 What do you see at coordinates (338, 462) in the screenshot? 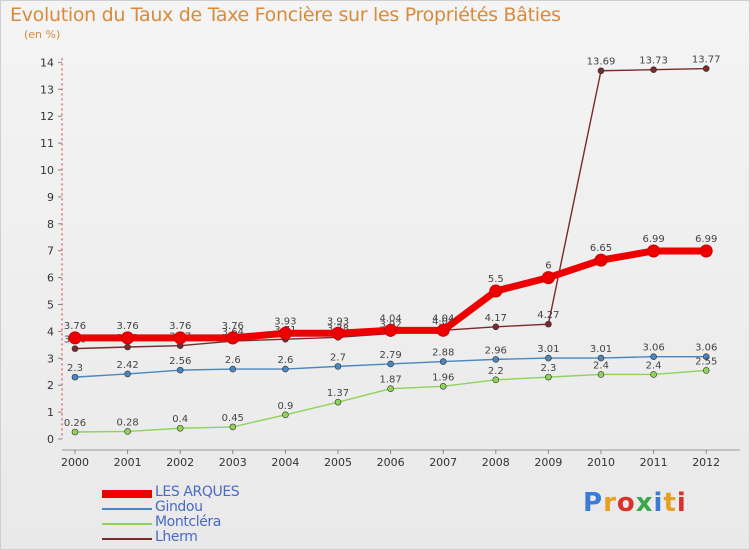
I see `x-tick-label: 2005` at bounding box center [338, 462].